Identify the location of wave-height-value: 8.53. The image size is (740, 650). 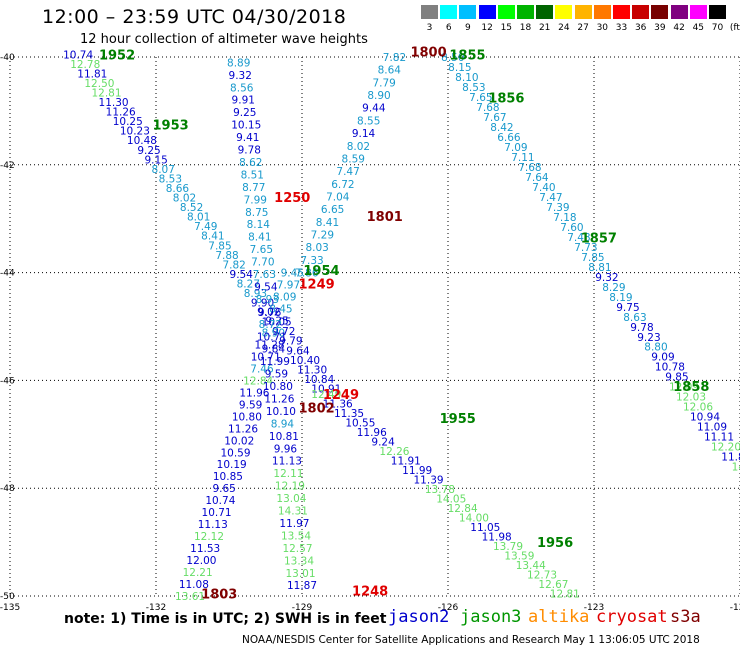
(170, 179).